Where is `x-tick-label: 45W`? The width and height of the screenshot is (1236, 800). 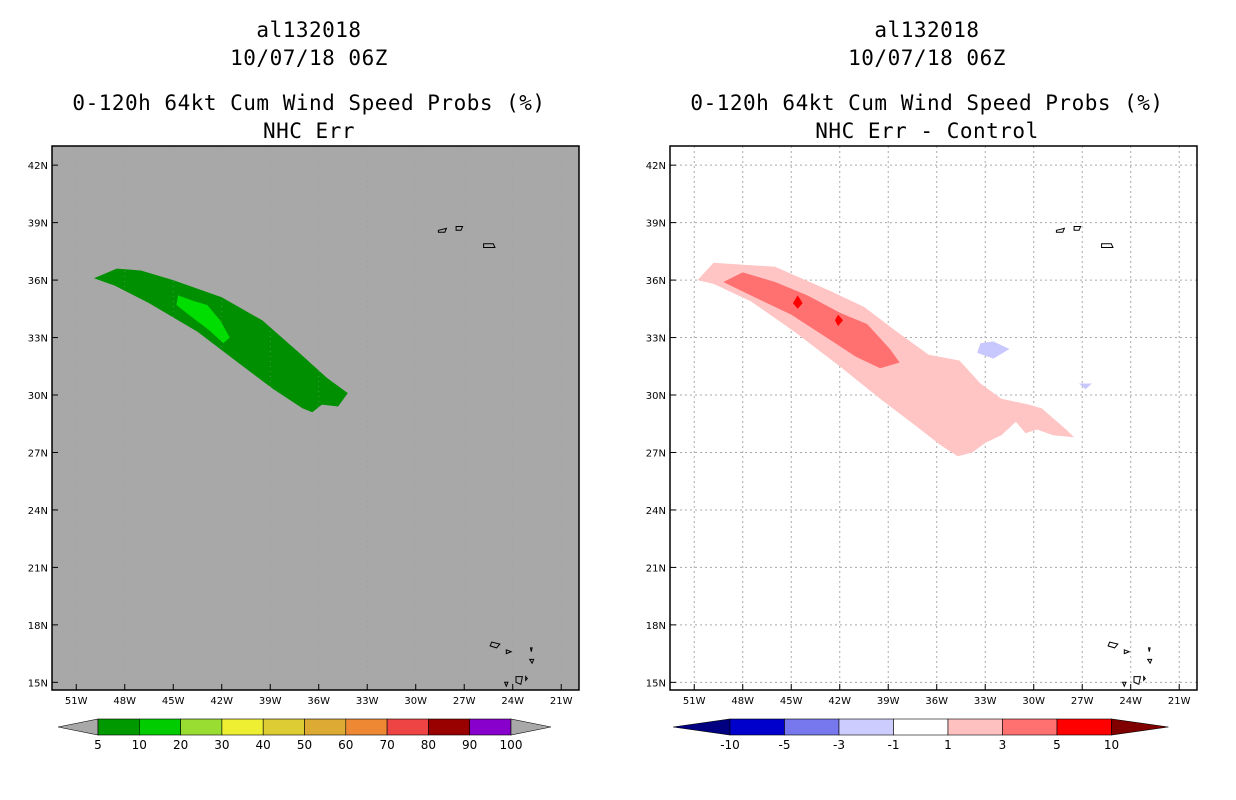 x-tick-label: 45W is located at coordinates (173, 701).